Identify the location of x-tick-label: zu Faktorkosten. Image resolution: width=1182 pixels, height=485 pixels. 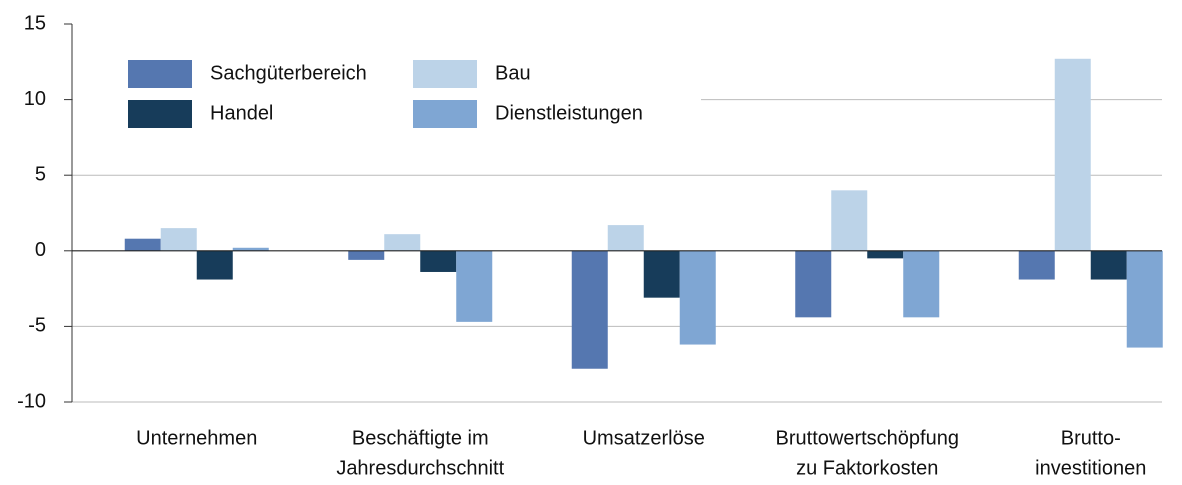
(867, 468).